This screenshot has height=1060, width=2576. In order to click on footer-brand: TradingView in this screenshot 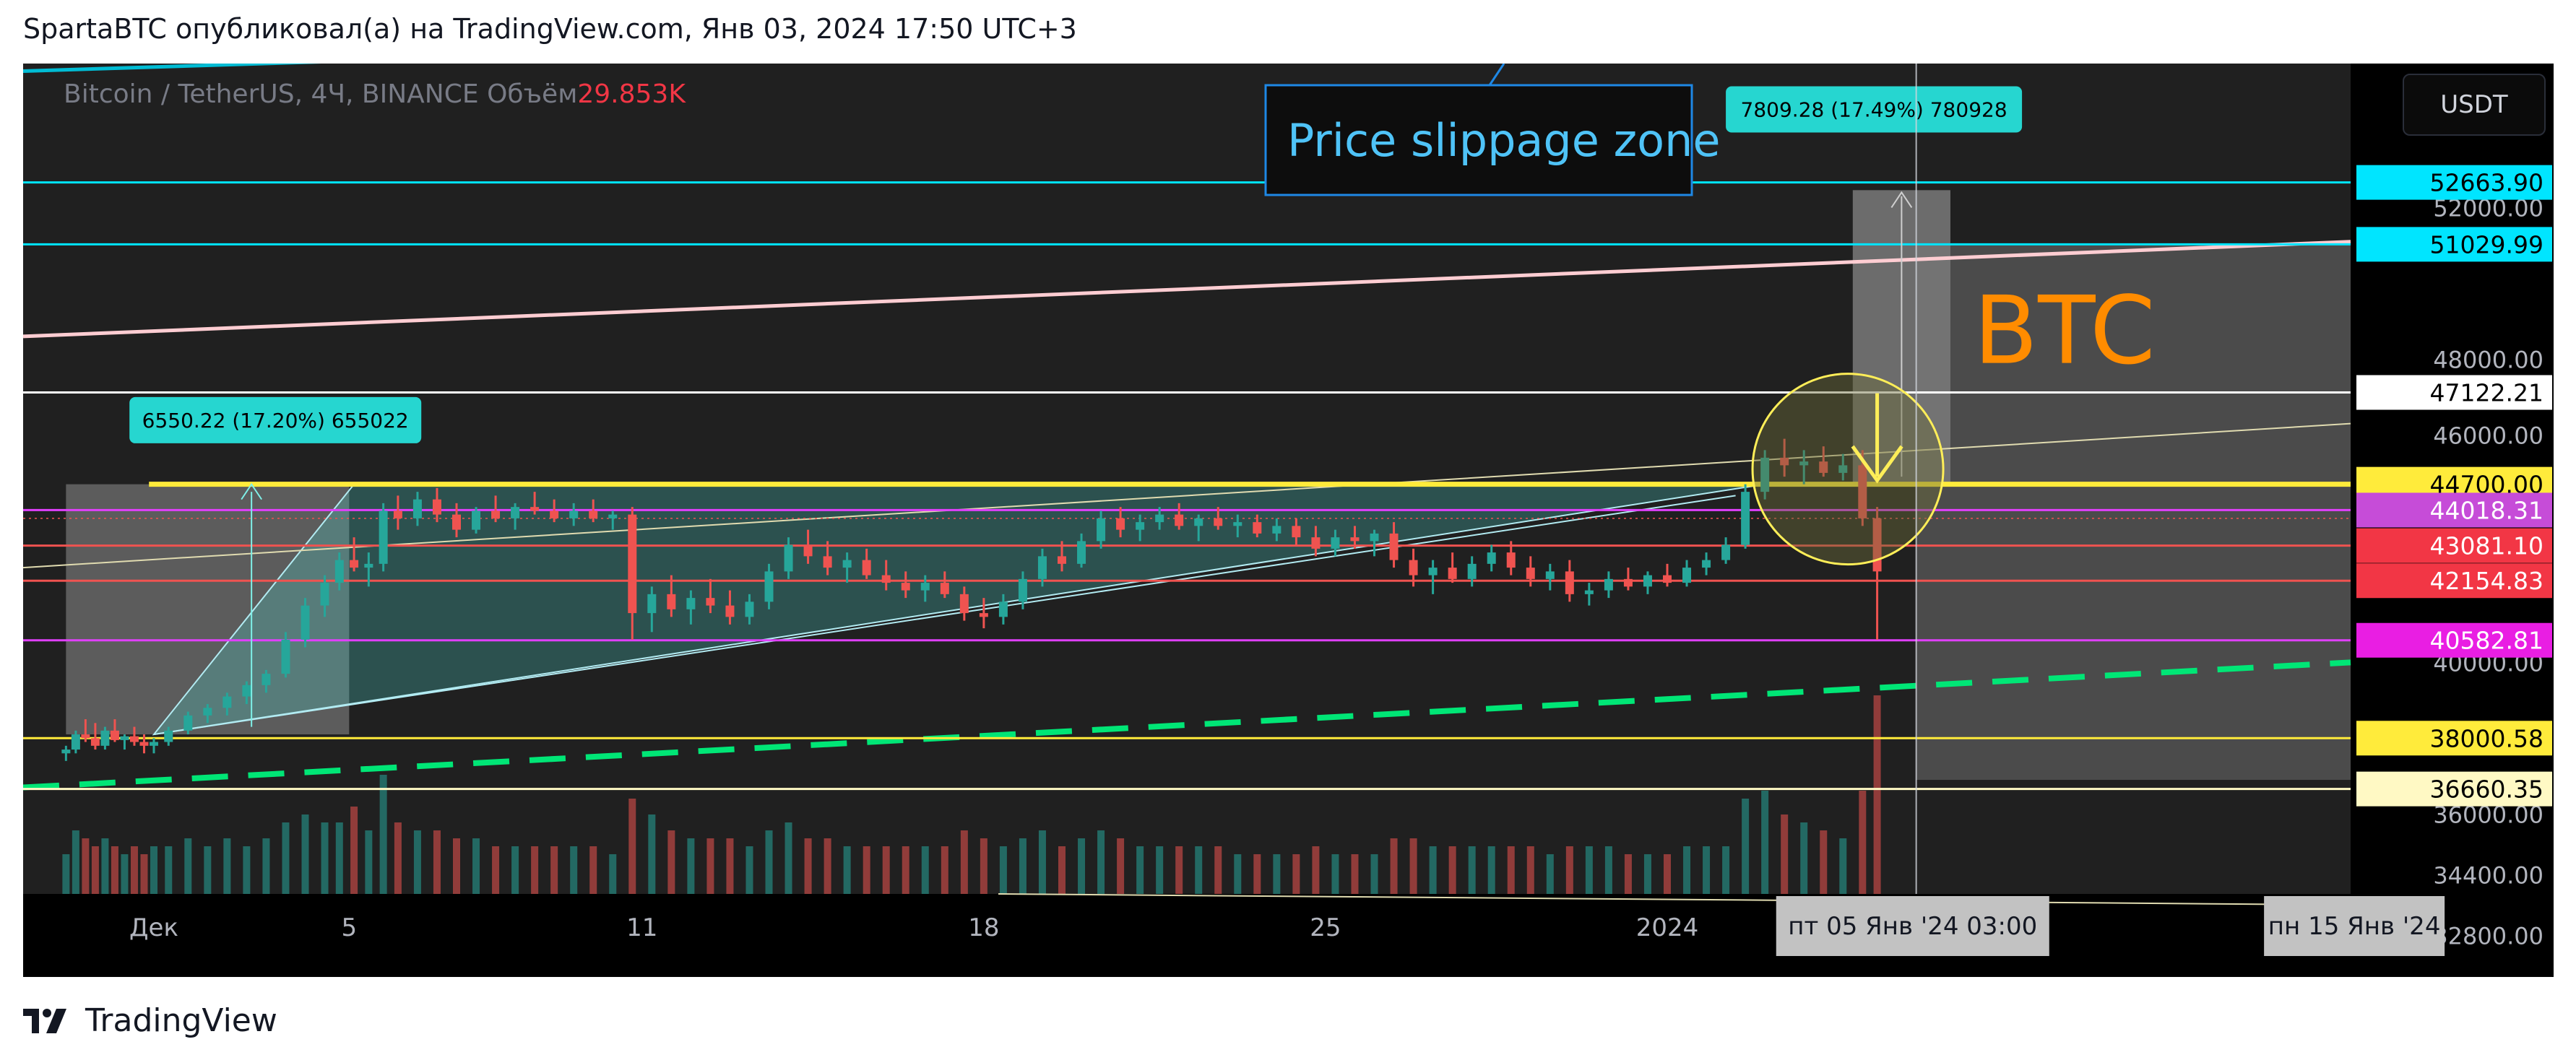, I will do `click(181, 1020)`.